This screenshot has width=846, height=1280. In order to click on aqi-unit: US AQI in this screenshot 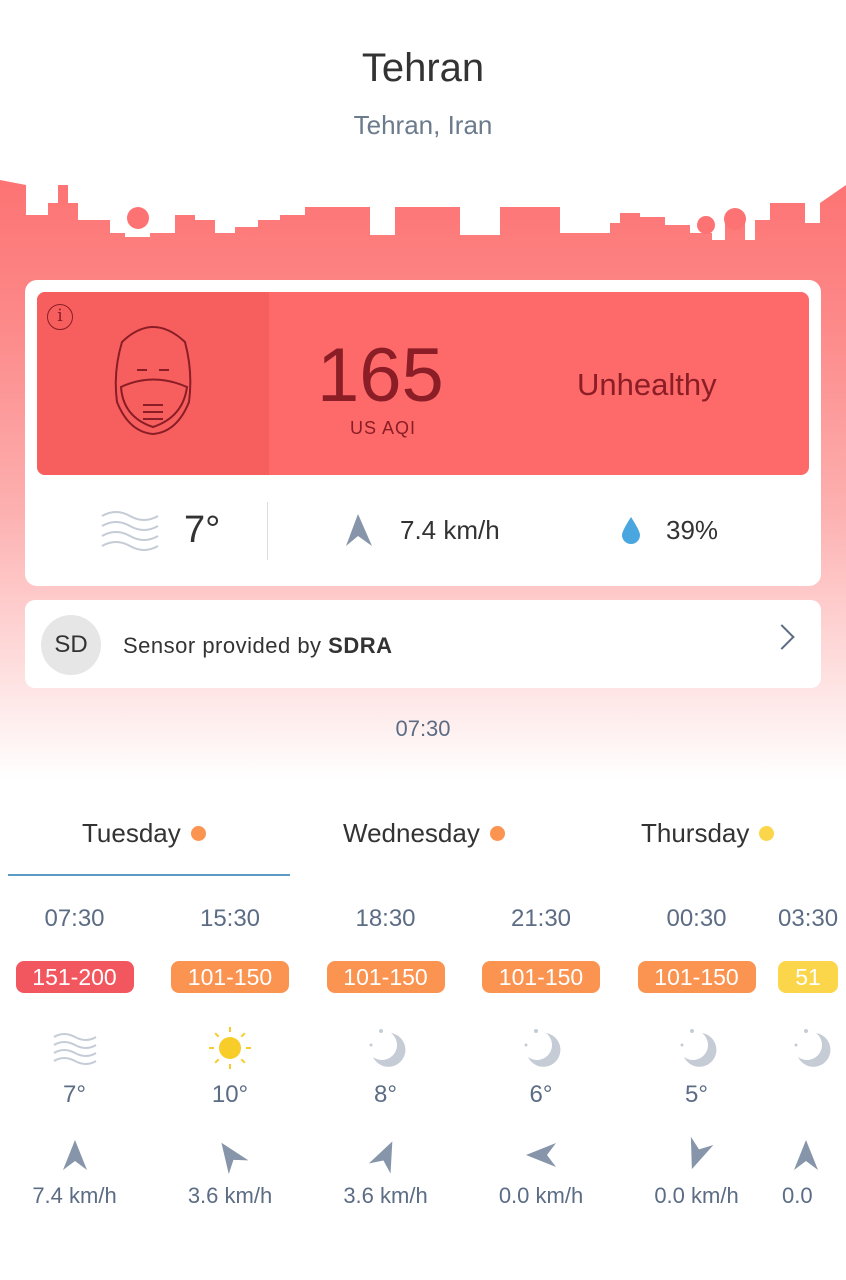, I will do `click(383, 428)`.